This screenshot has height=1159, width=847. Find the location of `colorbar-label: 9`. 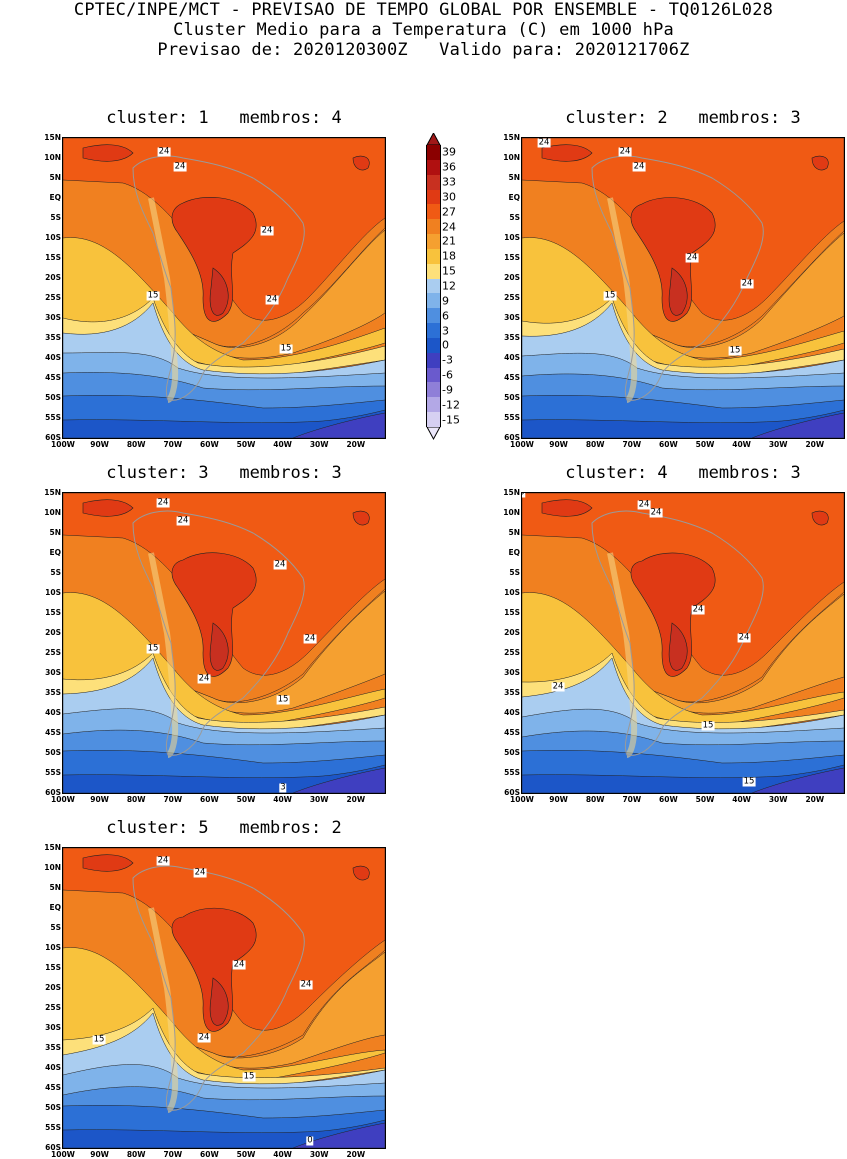

colorbar-label: 9 is located at coordinates (445, 301).